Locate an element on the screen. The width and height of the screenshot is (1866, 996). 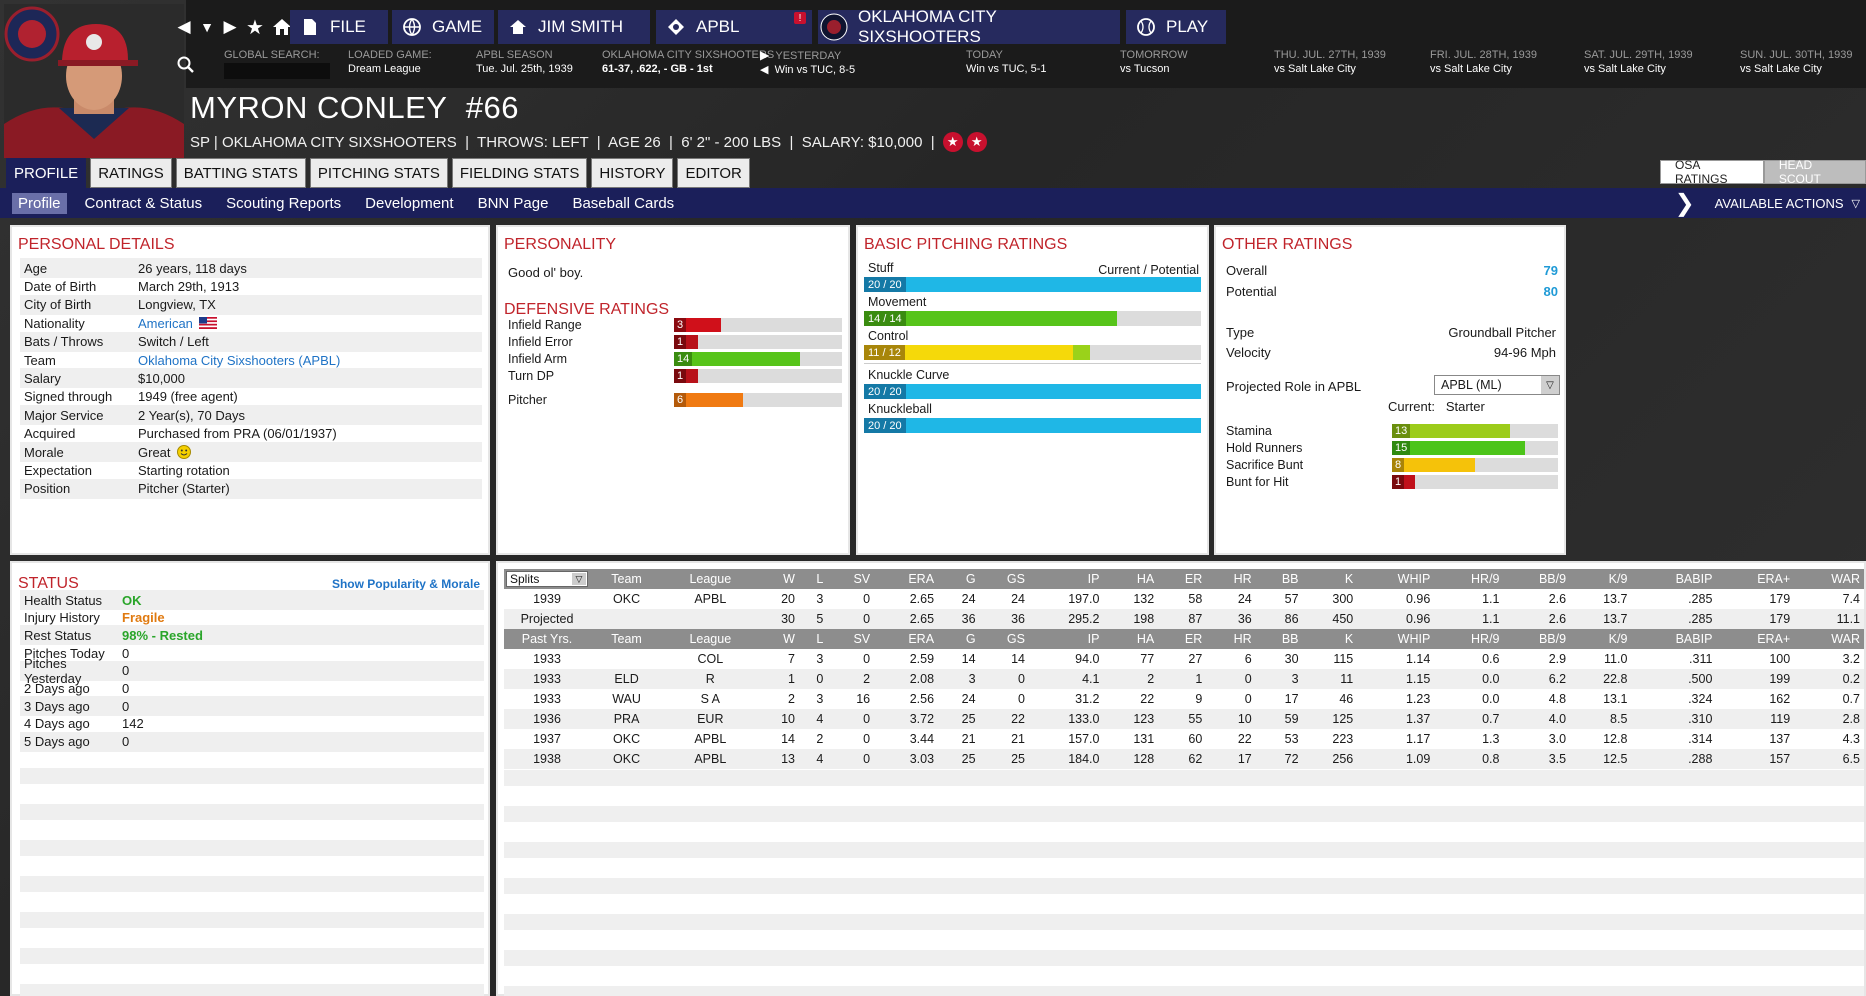
personal-detail-value: Oklahoma City Sixshooters (APBL) is located at coordinates (239, 360).